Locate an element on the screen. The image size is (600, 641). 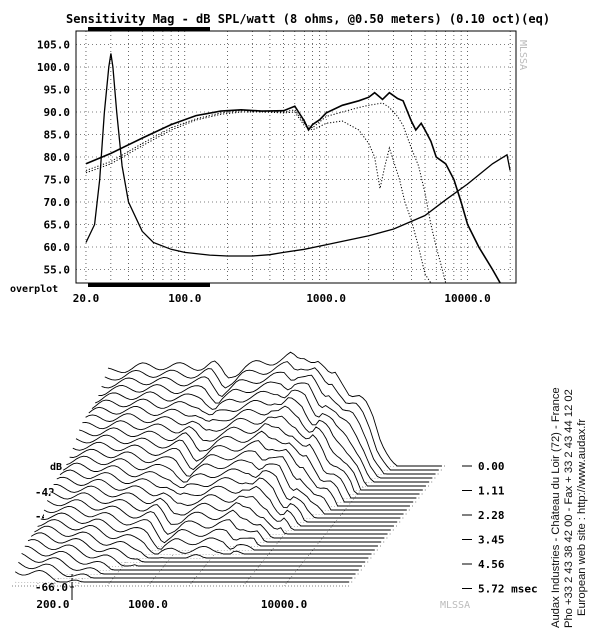
time-label: 1.11 is located at coordinates (491, 491).